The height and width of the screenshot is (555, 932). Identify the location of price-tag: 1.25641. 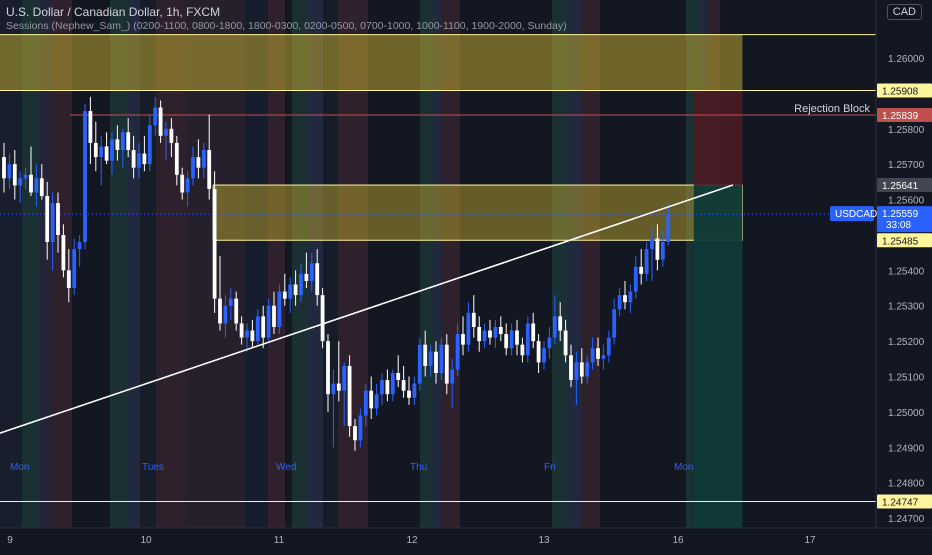
(904, 185).